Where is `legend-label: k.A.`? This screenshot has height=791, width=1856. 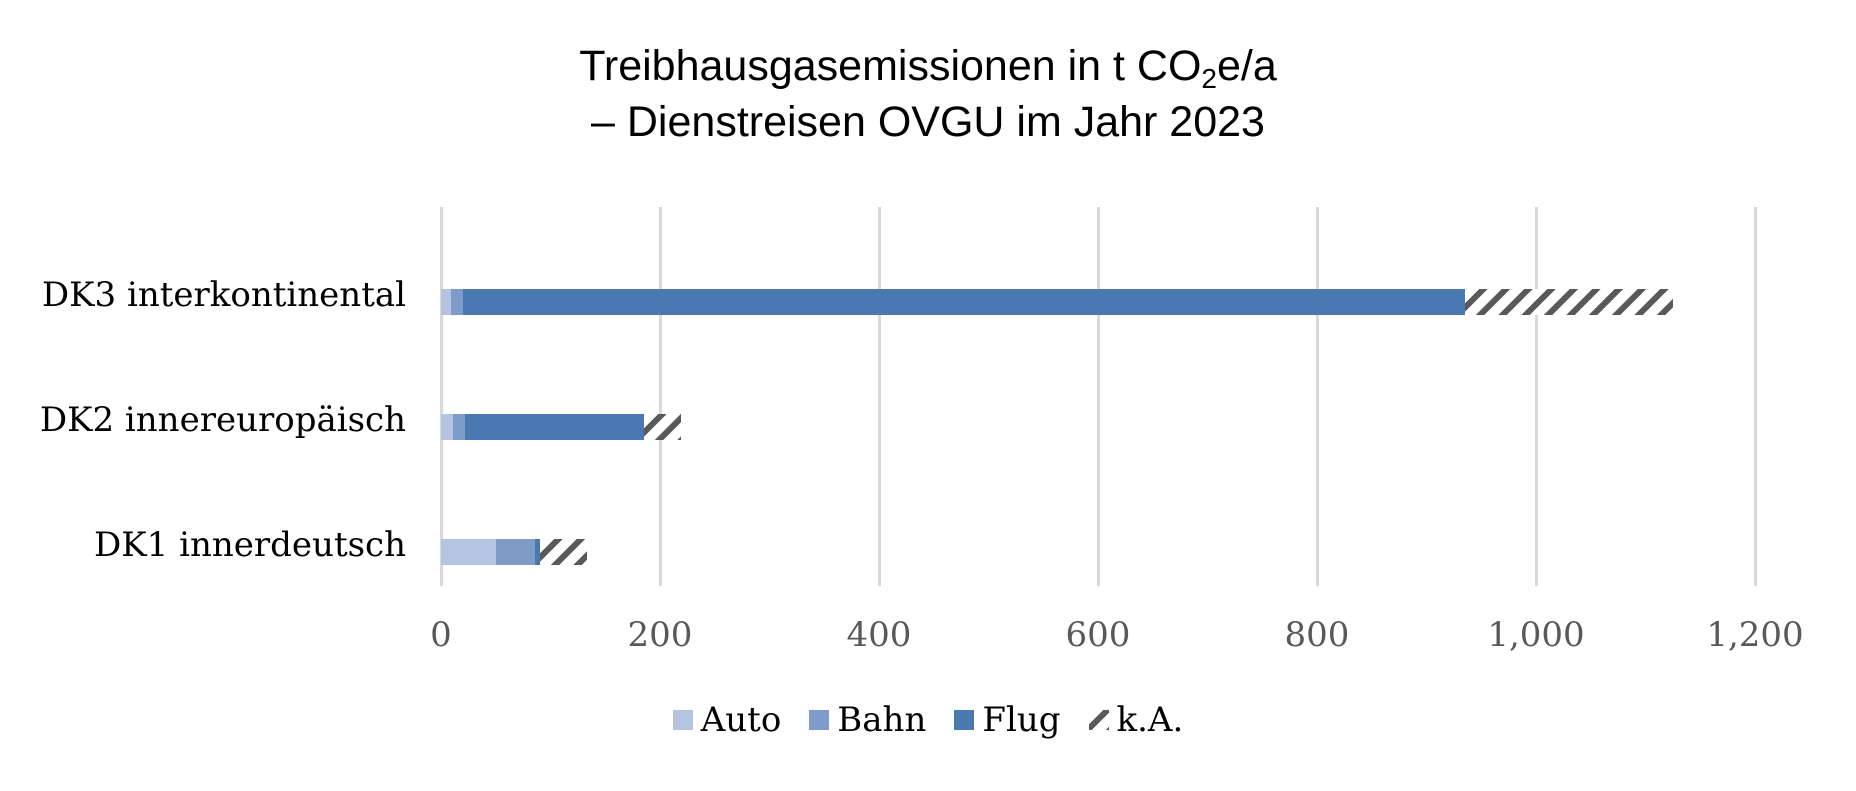 legend-label: k.A. is located at coordinates (1150, 720).